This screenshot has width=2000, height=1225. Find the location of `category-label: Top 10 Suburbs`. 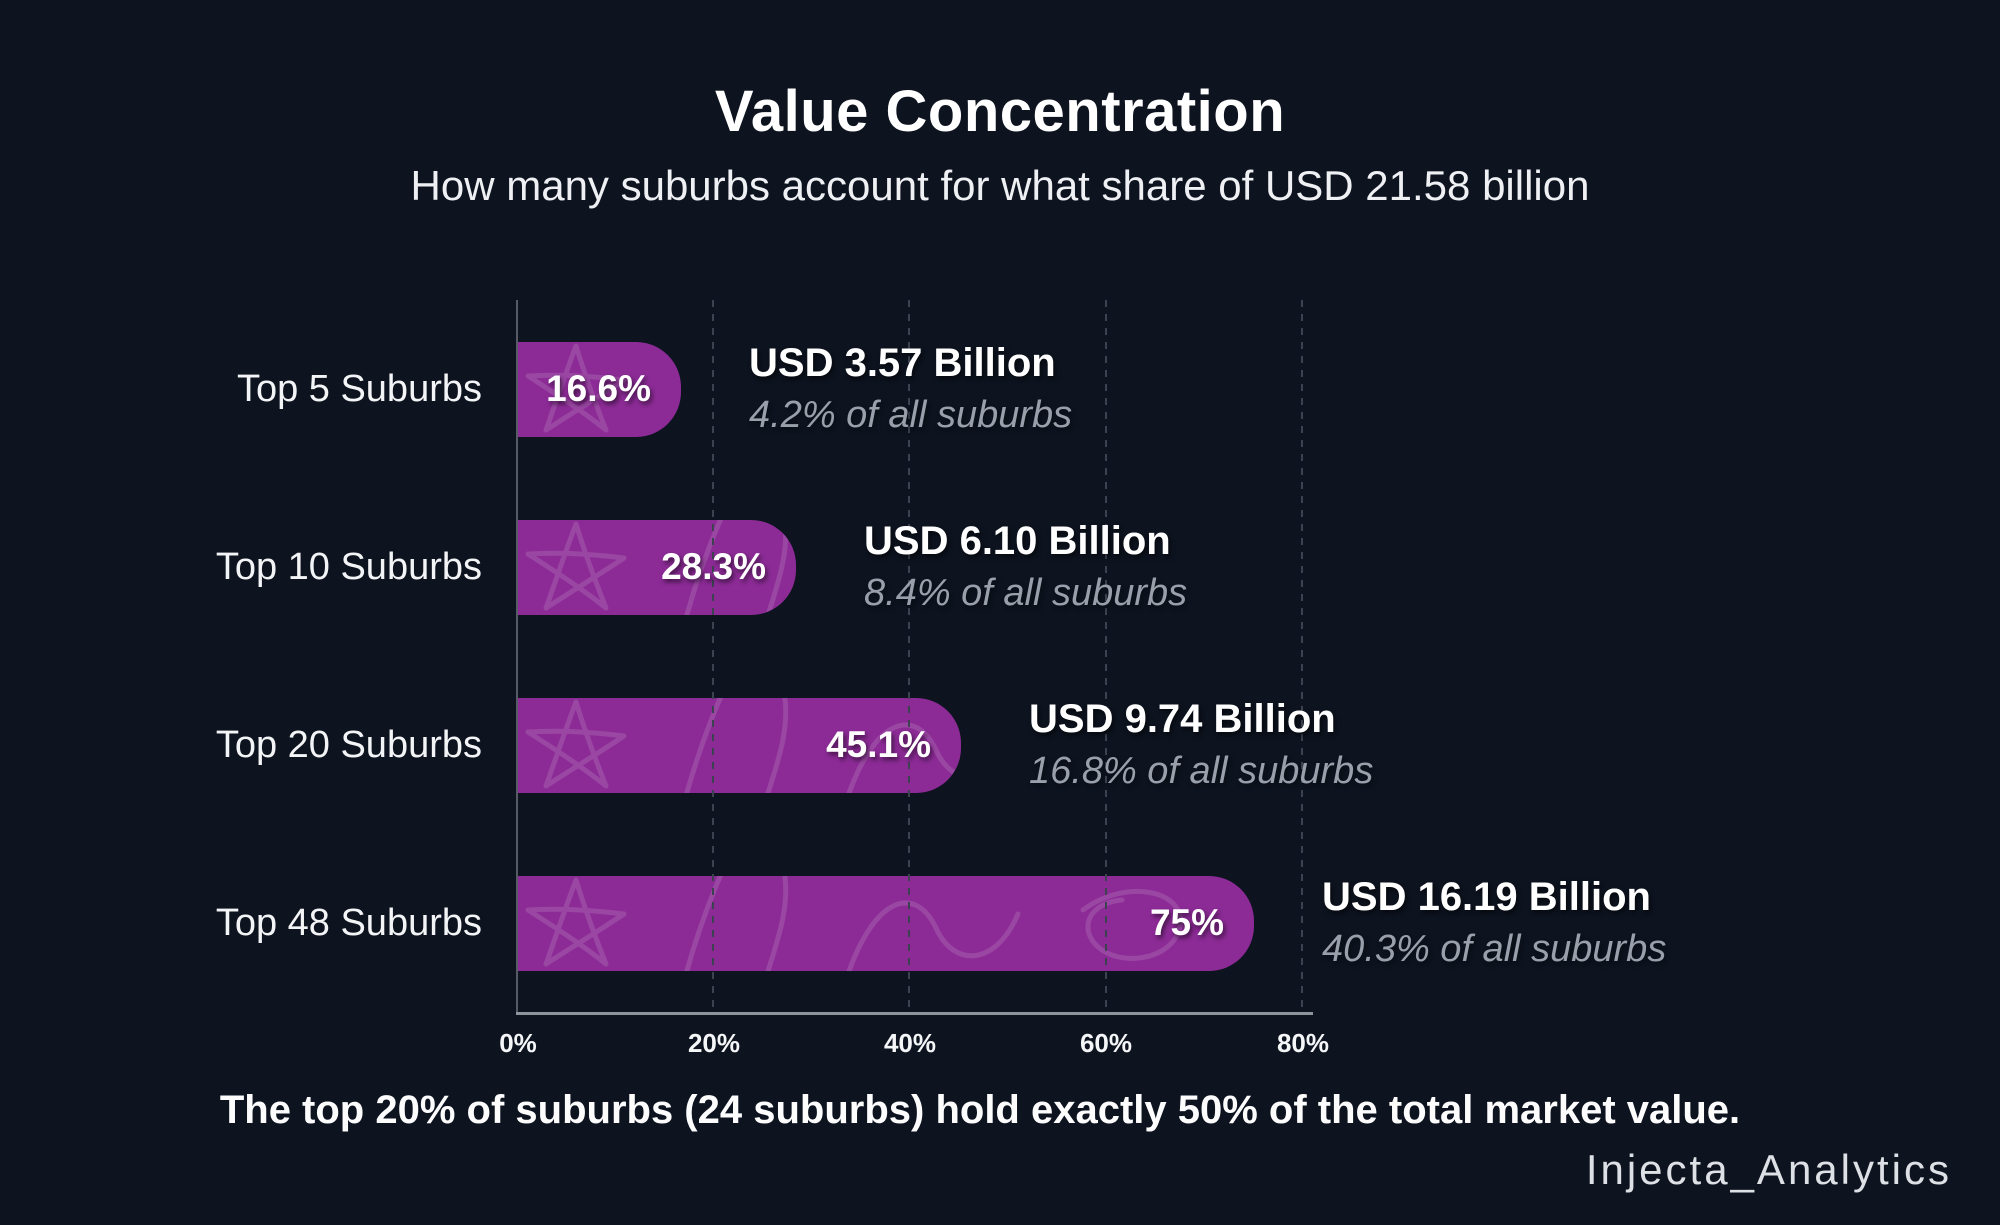

category-label: Top 10 Suburbs is located at coordinates (348, 566).